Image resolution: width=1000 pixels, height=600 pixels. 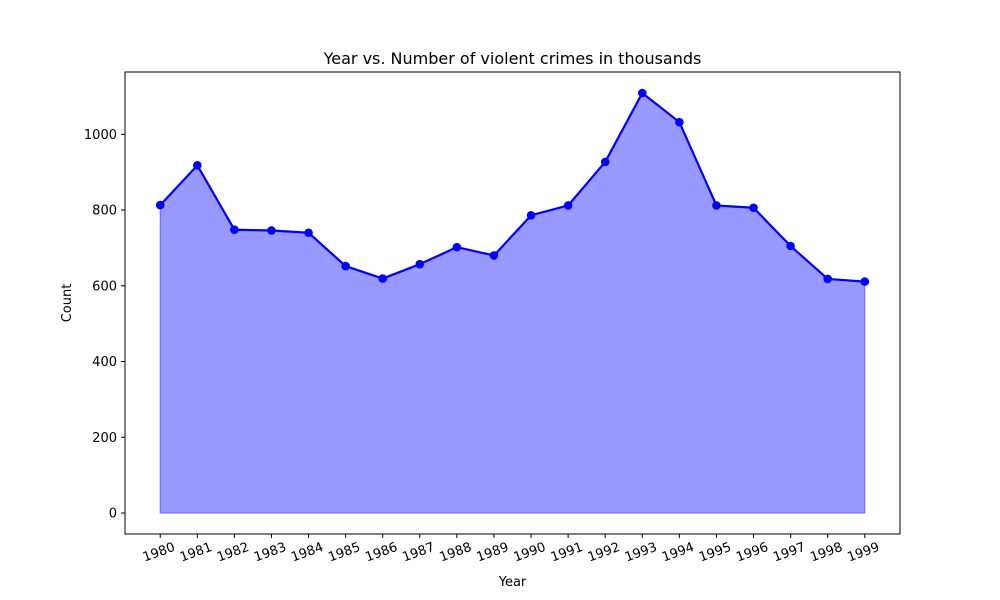 What do you see at coordinates (67, 303) in the screenshot?
I see `y-axis-label: Count` at bounding box center [67, 303].